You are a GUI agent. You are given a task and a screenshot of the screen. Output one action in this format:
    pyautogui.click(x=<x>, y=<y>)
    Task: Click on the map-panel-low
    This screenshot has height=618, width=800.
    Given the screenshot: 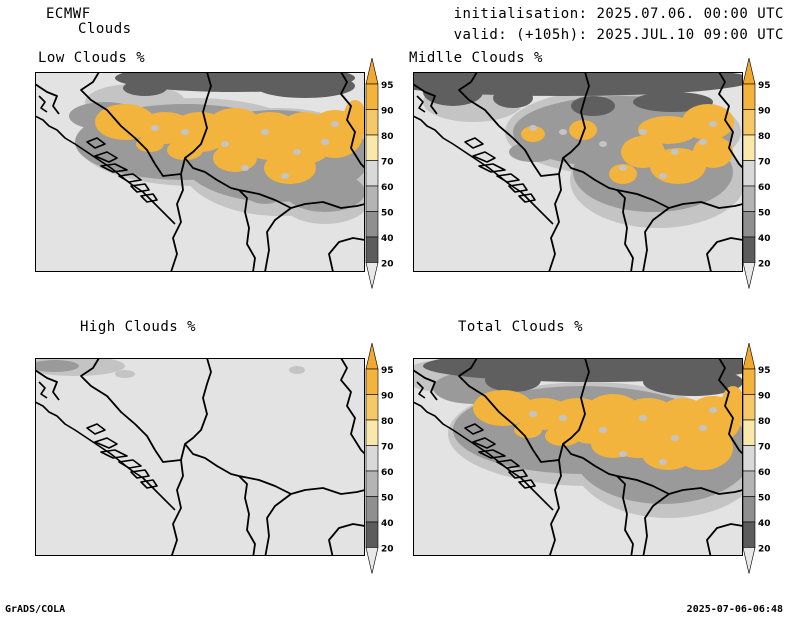 What is the action you would take?
    pyautogui.click(x=200, y=172)
    